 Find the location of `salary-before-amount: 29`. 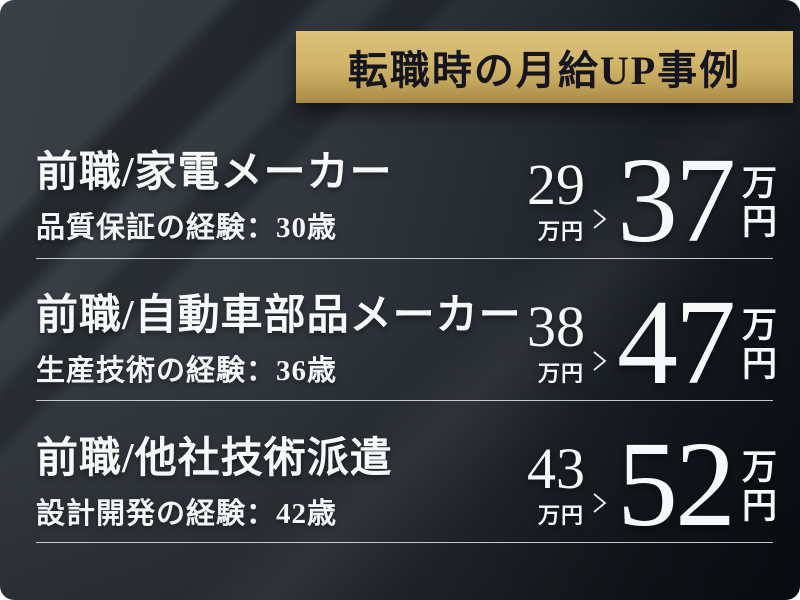

salary-before-amount: 29 is located at coordinates (555, 185).